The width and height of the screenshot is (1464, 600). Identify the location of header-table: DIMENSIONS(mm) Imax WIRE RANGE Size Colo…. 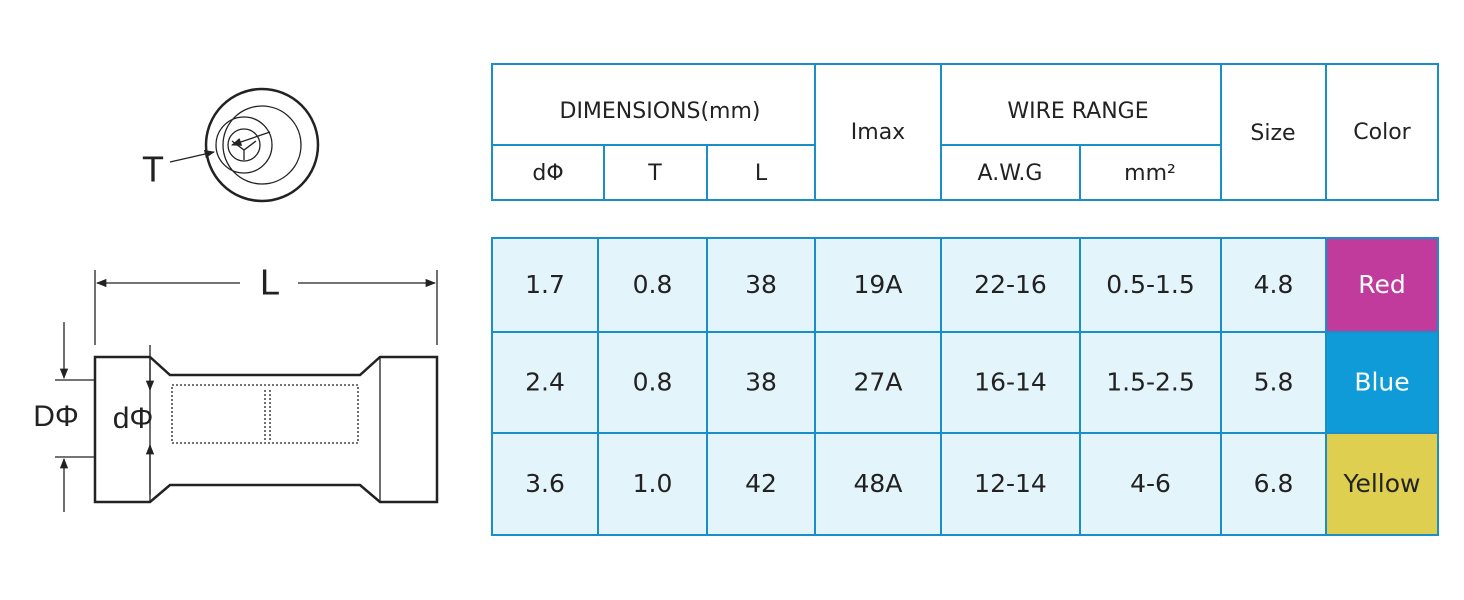
(965, 132).